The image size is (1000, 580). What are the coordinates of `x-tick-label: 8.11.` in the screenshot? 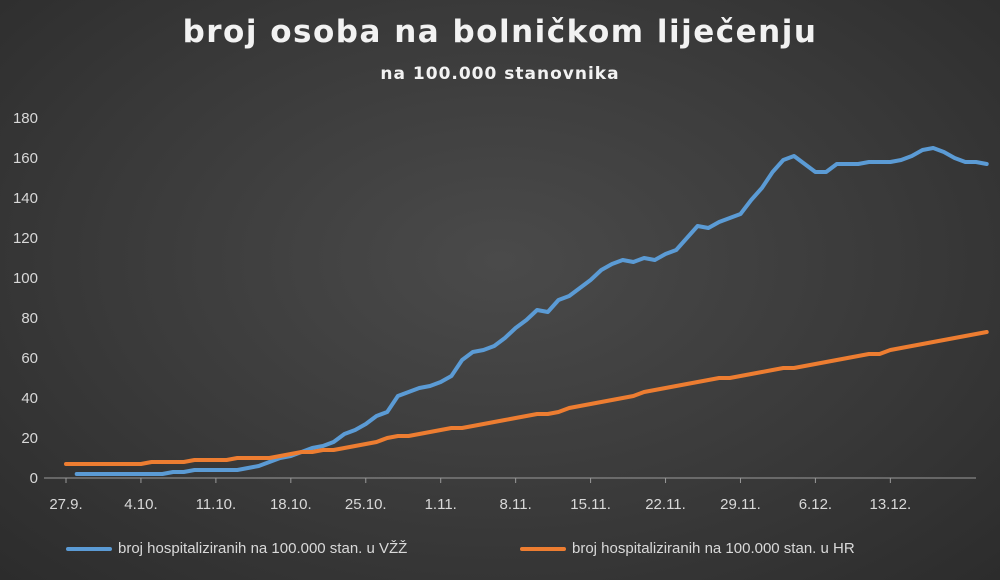 It's located at (516, 504).